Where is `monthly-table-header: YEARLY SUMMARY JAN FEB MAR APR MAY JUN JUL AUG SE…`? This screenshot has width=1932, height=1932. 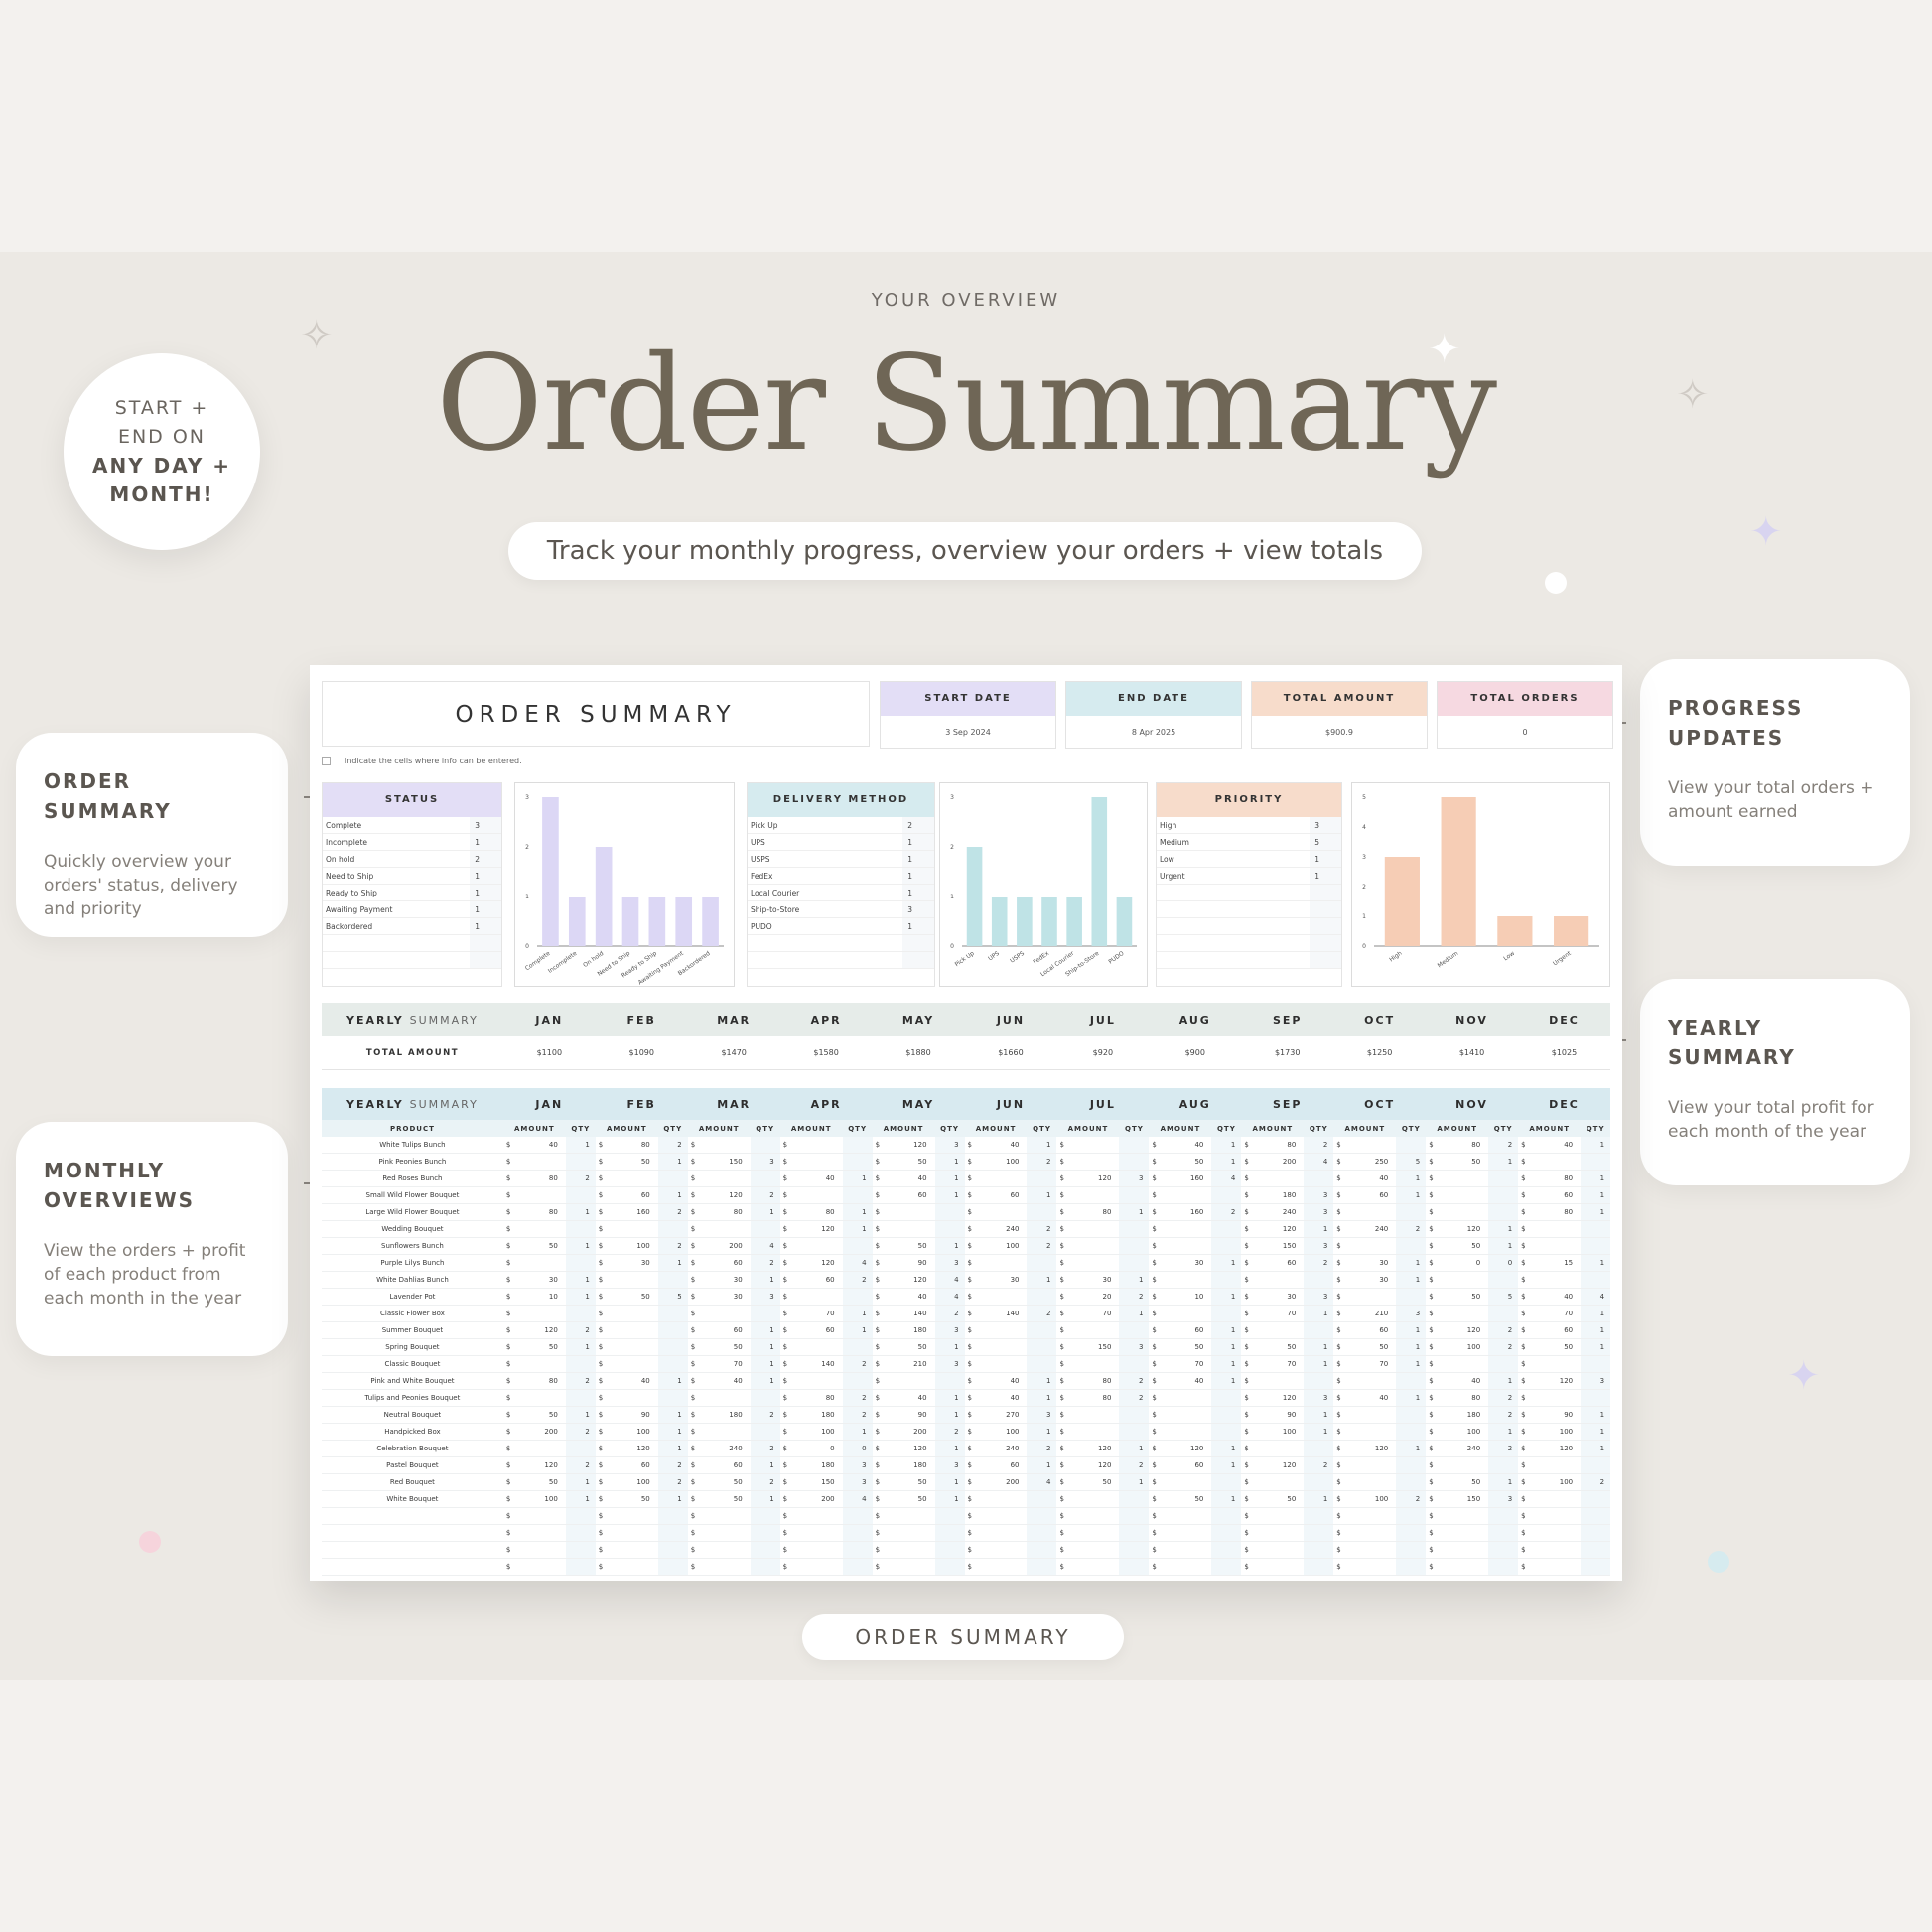
monthly-table-header: YEARLY SUMMARY JAN FEB MAR APR MAY JUN JUL AUG SE… is located at coordinates (966, 1104).